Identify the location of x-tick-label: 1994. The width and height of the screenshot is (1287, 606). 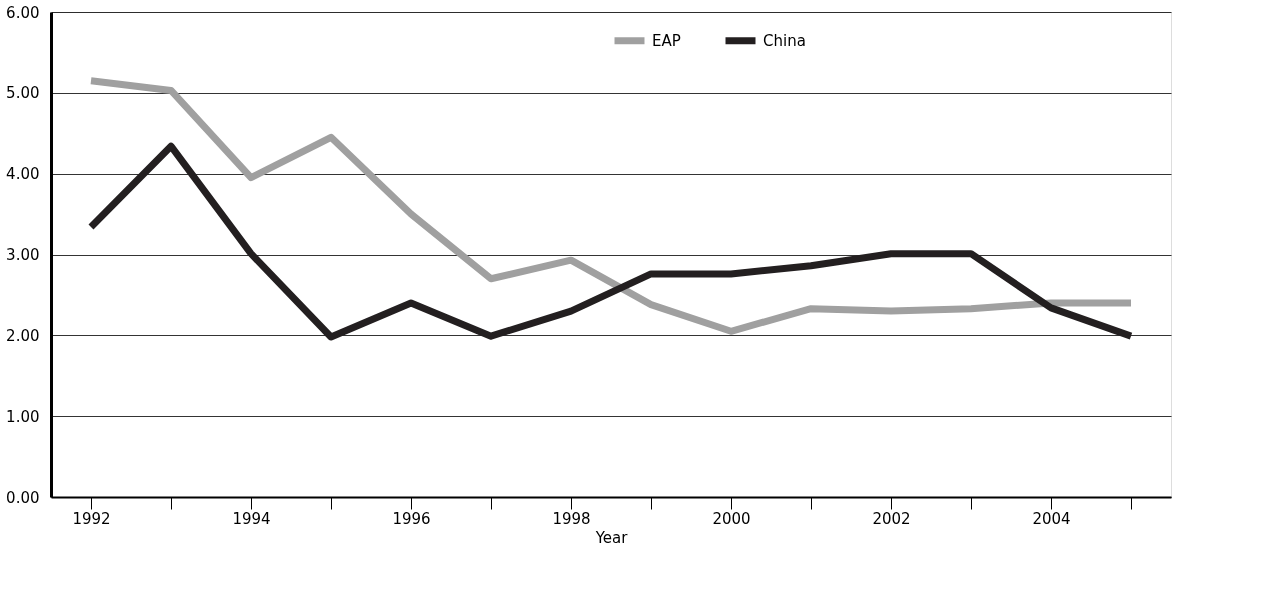
(251, 518).